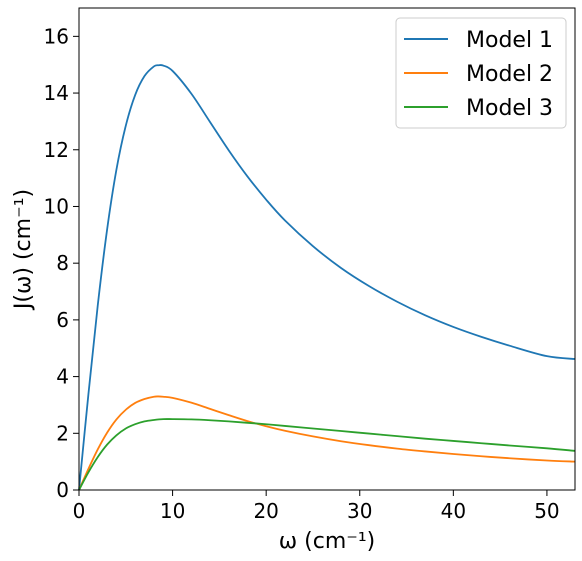 Image resolution: width=582 pixels, height=561 pixels. I want to click on y-axis-ticks: 0 2 4 6 8 10 12 14 16, so click(61, 263).